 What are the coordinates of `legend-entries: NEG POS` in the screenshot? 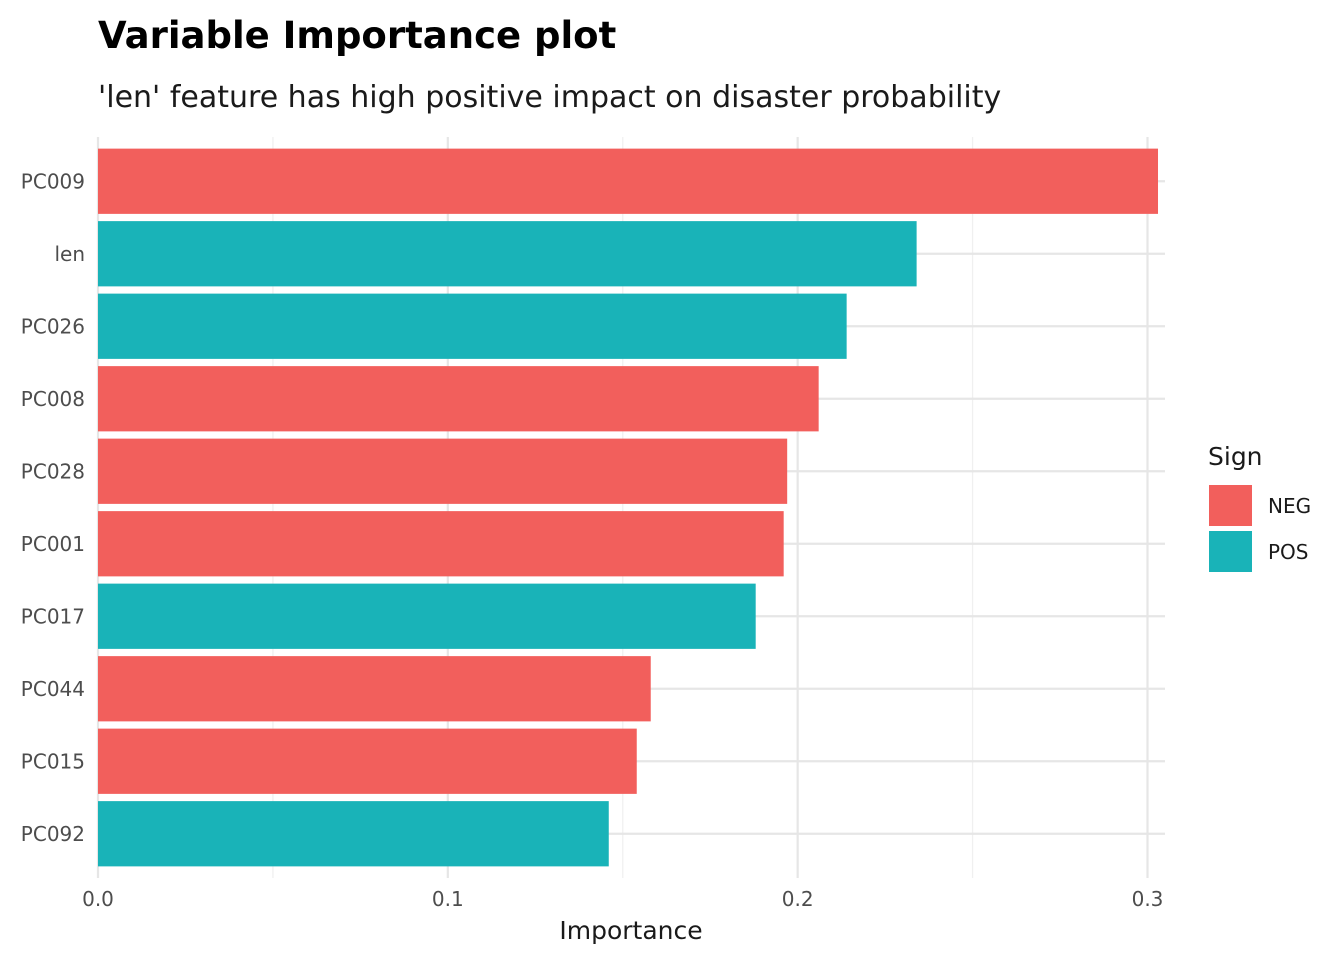 It's located at (1260, 528).